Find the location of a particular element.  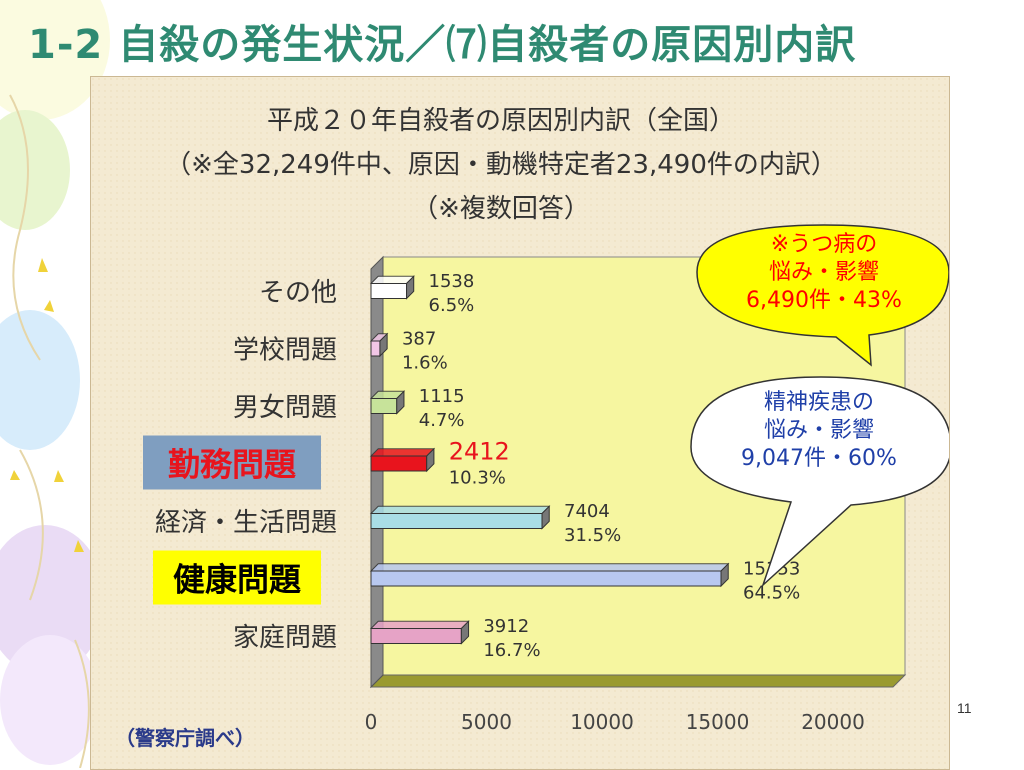

value-label-5: 15153 is located at coordinates (771, 569).